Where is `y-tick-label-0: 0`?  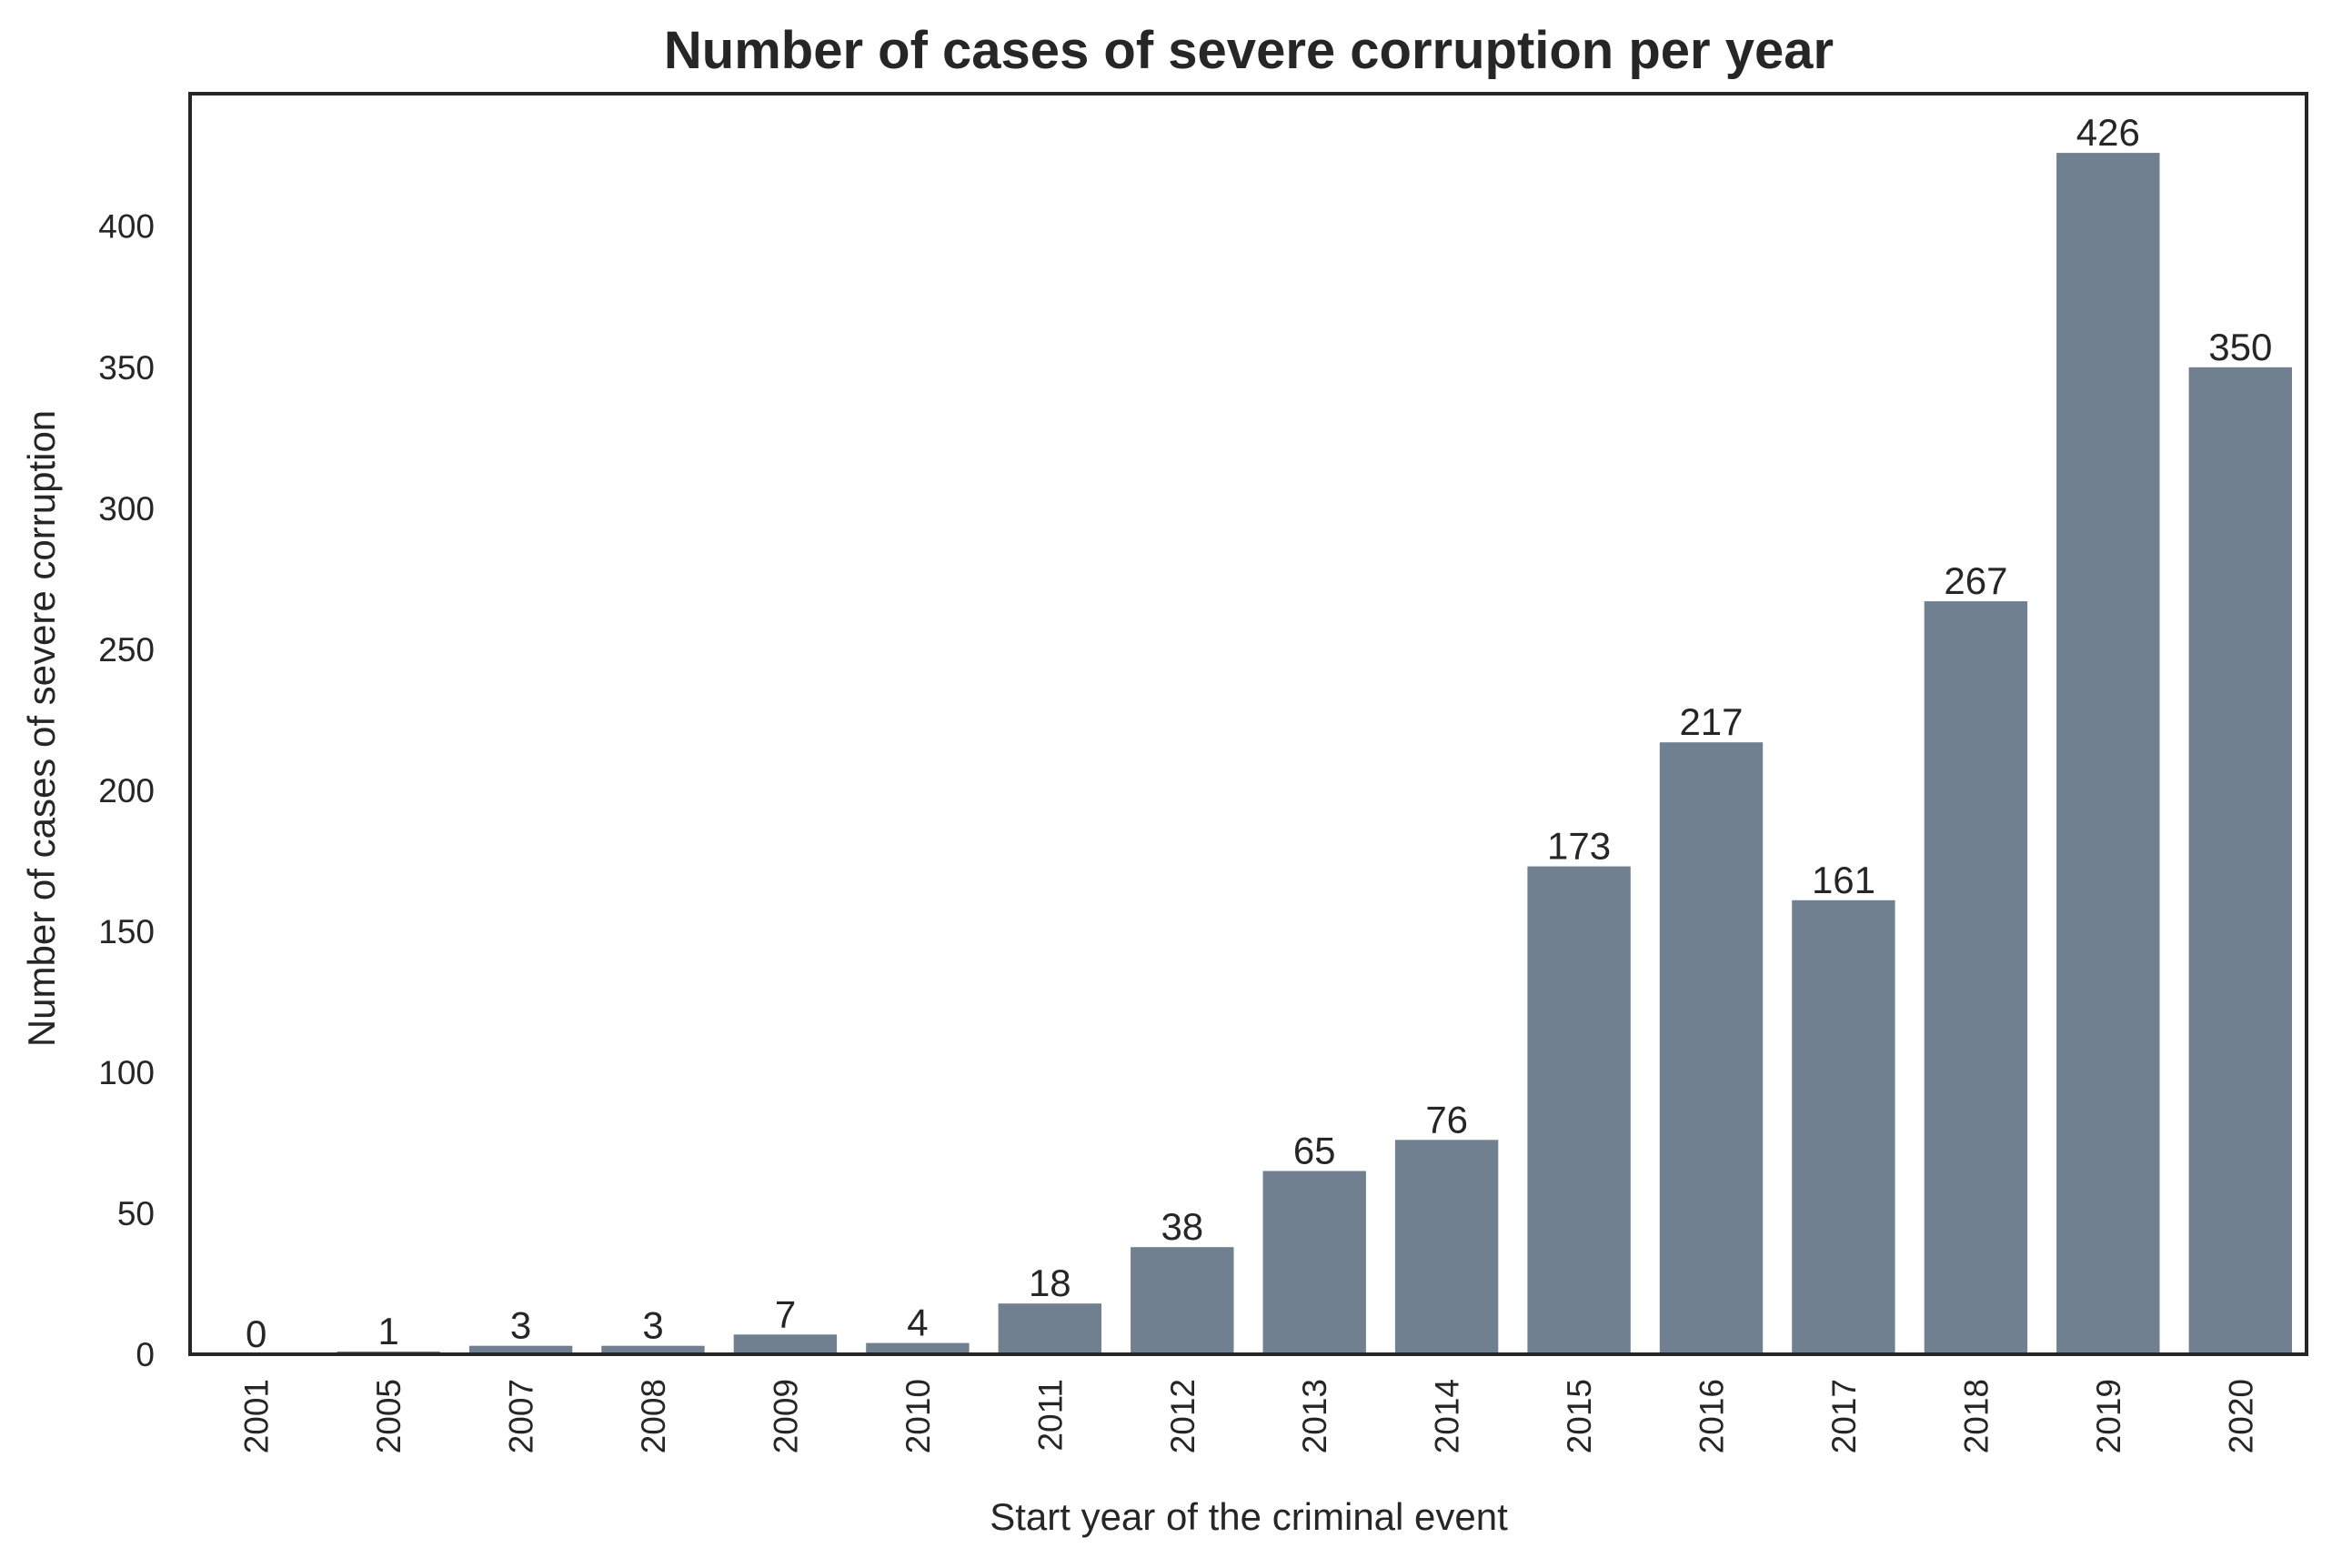 y-tick-label-0: 0 is located at coordinates (145, 1354).